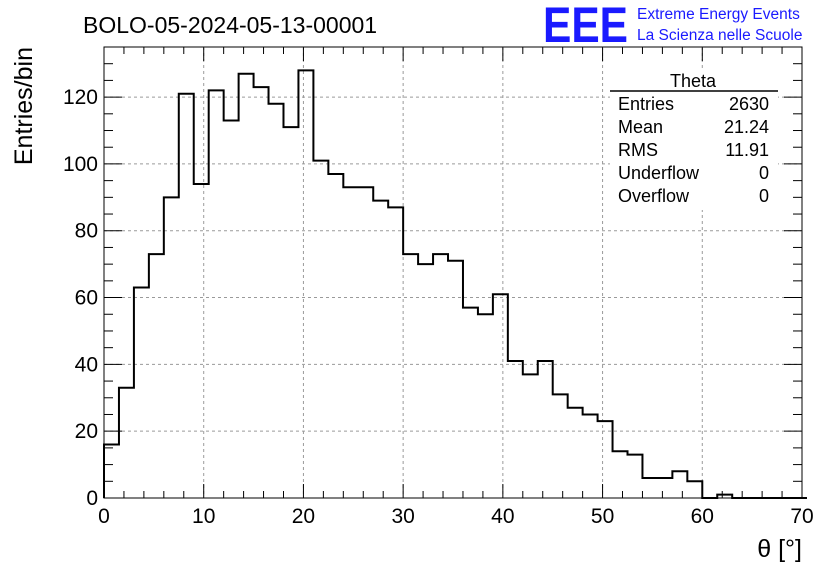 This screenshot has width=836, height=572. Describe the element at coordinates (640, 127) in the screenshot. I see `stats-row-label: Mean` at that location.